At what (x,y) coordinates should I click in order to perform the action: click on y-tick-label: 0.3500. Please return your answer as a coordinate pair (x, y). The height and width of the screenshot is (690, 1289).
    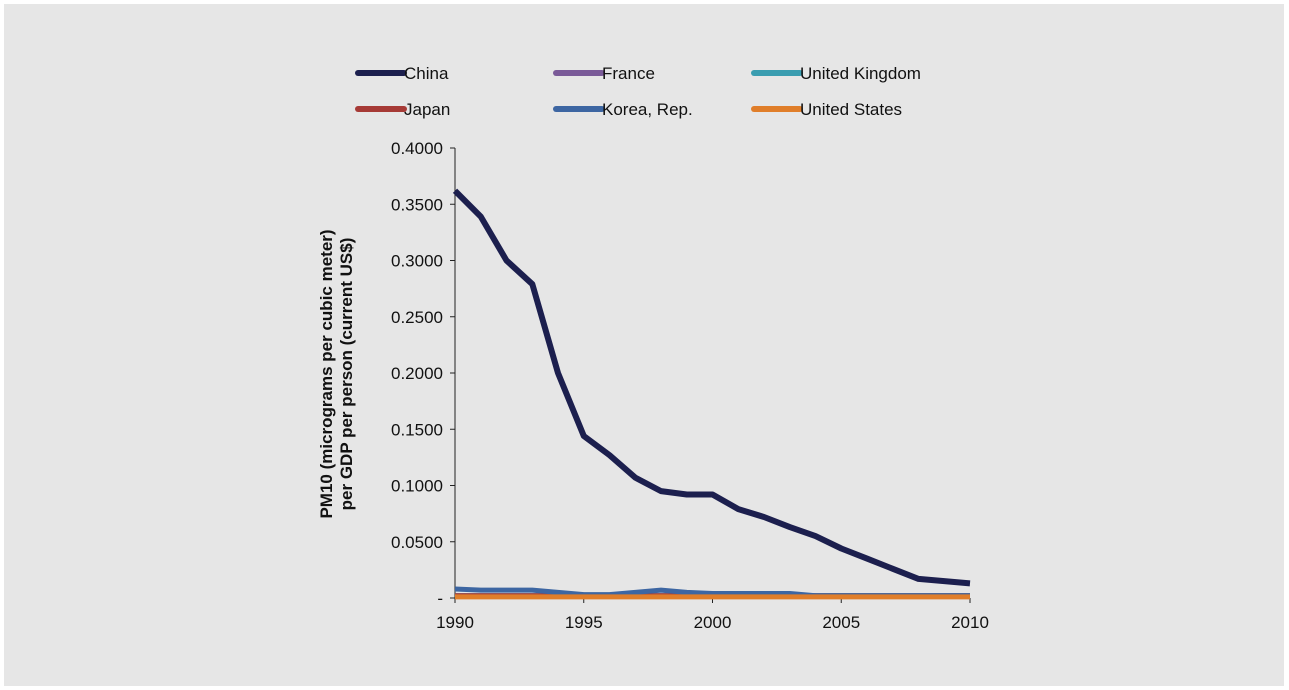
    Looking at the image, I should click on (417, 204).